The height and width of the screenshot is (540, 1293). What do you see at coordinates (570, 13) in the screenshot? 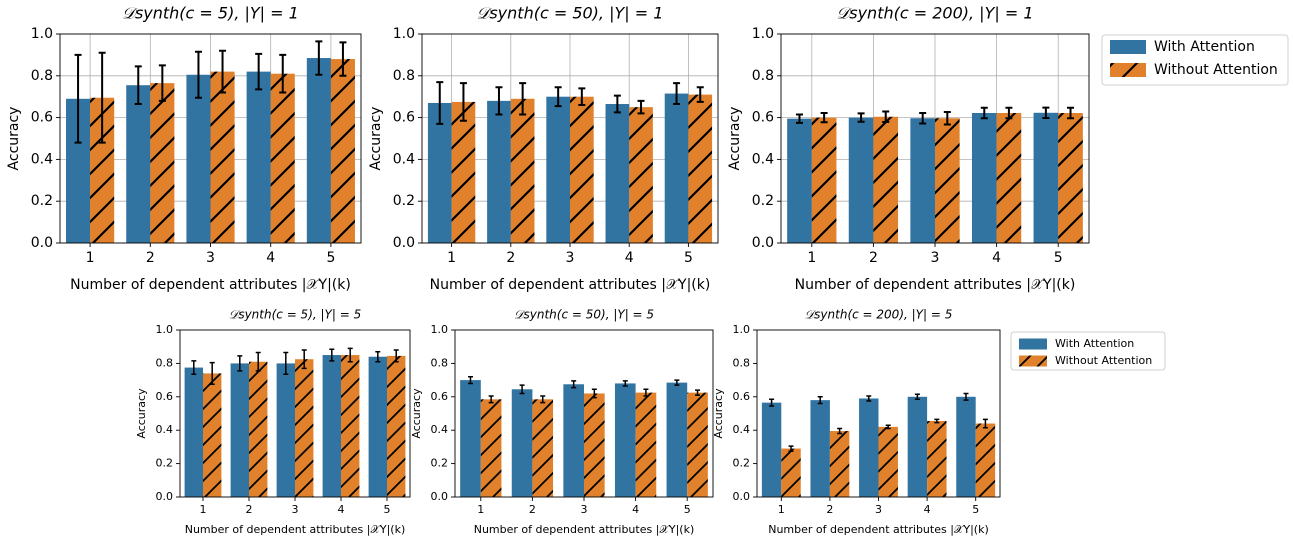
I see `chart-title: 𝒟synth(c = 50), |Y| = 1` at bounding box center [570, 13].